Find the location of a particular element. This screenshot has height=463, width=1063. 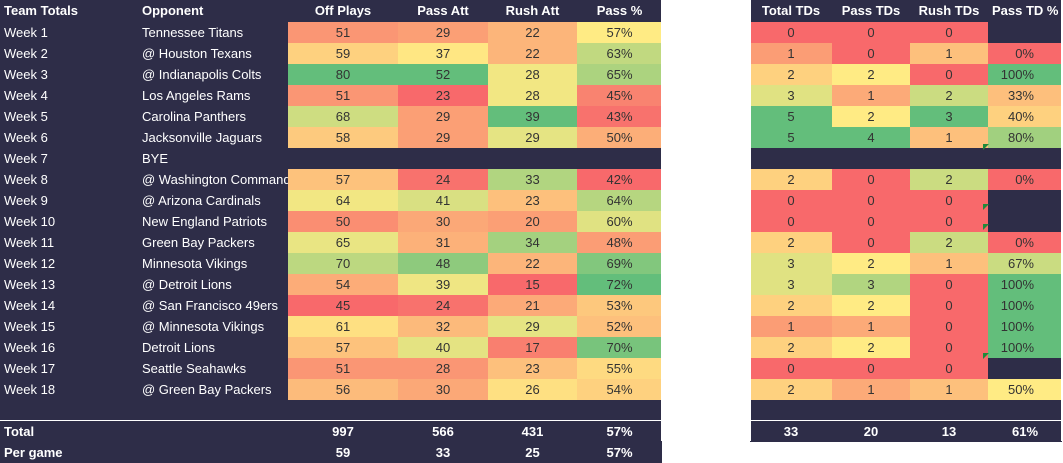

opponent-cell: Seattle Seahawks is located at coordinates (194, 368).